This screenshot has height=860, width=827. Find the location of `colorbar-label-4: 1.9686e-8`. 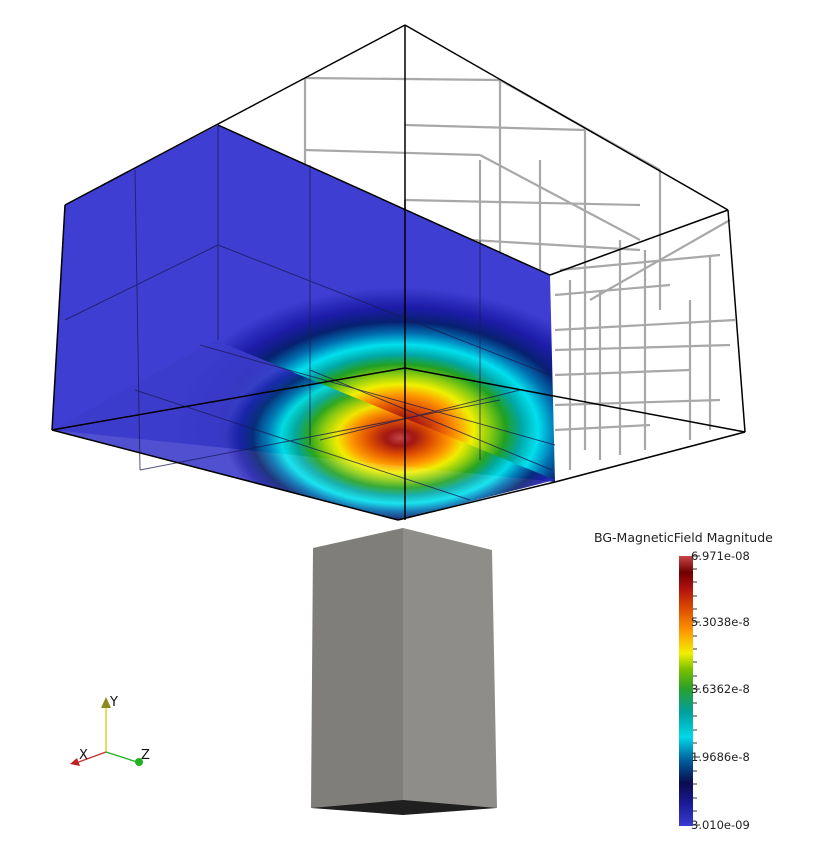

colorbar-label-4: 1.9686e-8 is located at coordinates (720, 757).